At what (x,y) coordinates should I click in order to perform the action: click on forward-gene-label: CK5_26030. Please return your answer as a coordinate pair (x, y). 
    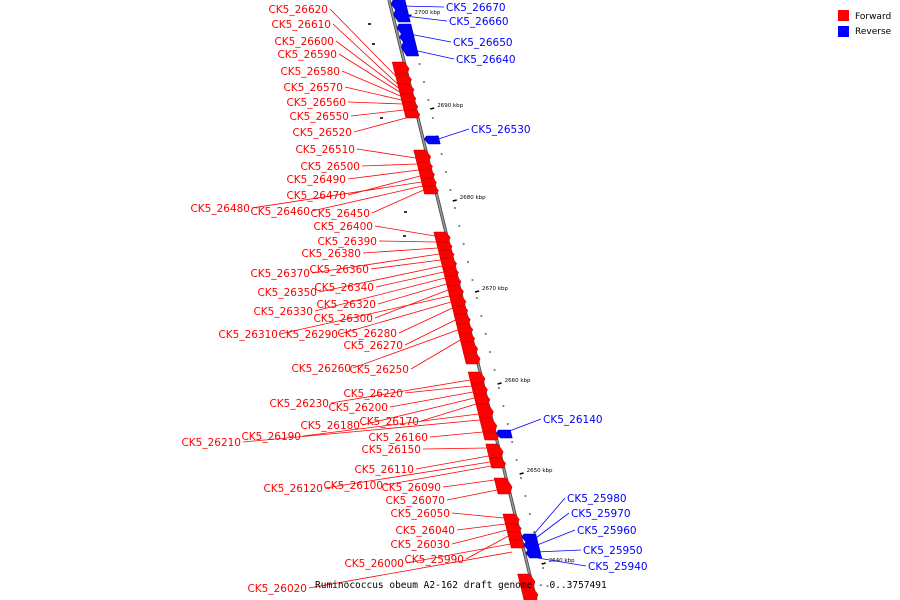
    Looking at the image, I should click on (420, 545).